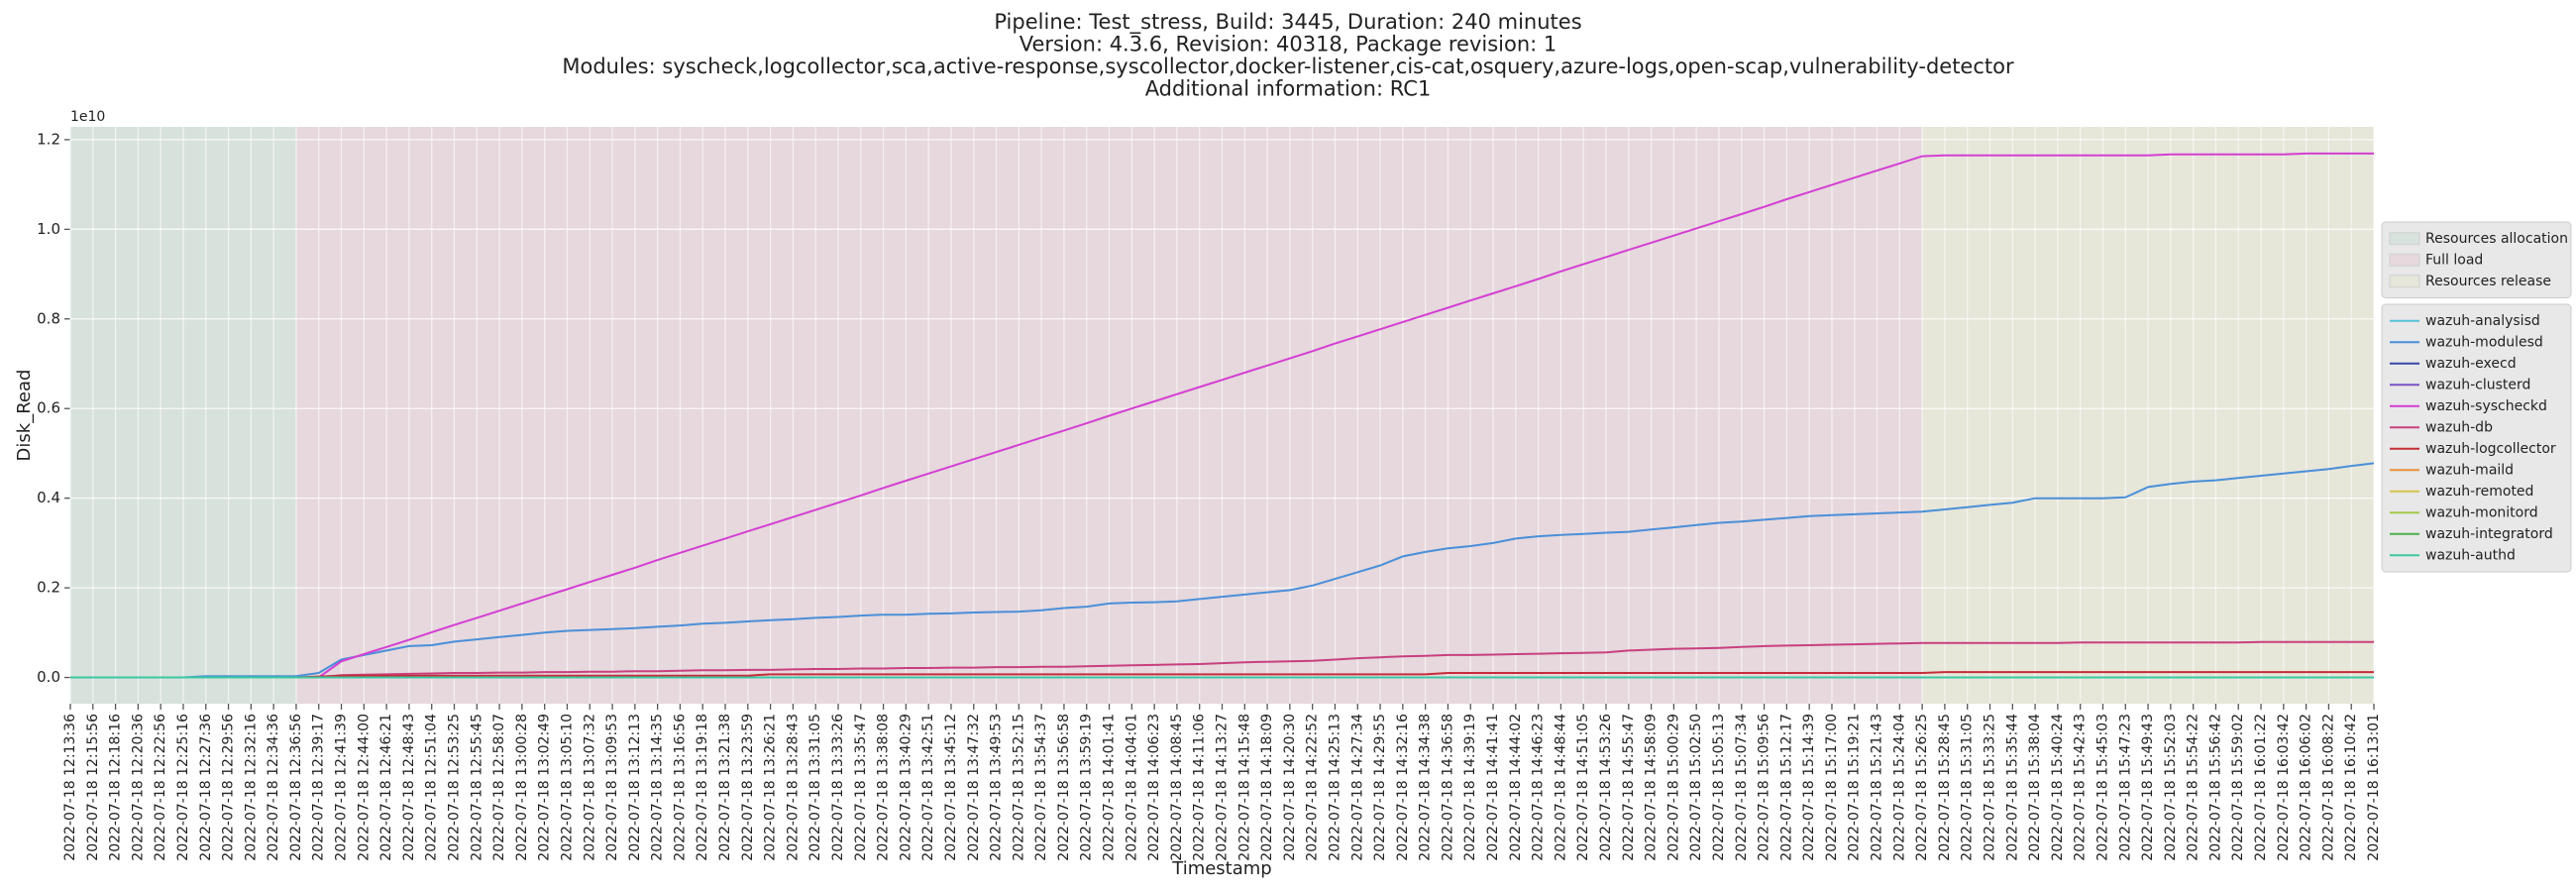 The image size is (2576, 892). I want to click on x-tick-label: 2022-07-18 14:51:05, so click(1583, 787).